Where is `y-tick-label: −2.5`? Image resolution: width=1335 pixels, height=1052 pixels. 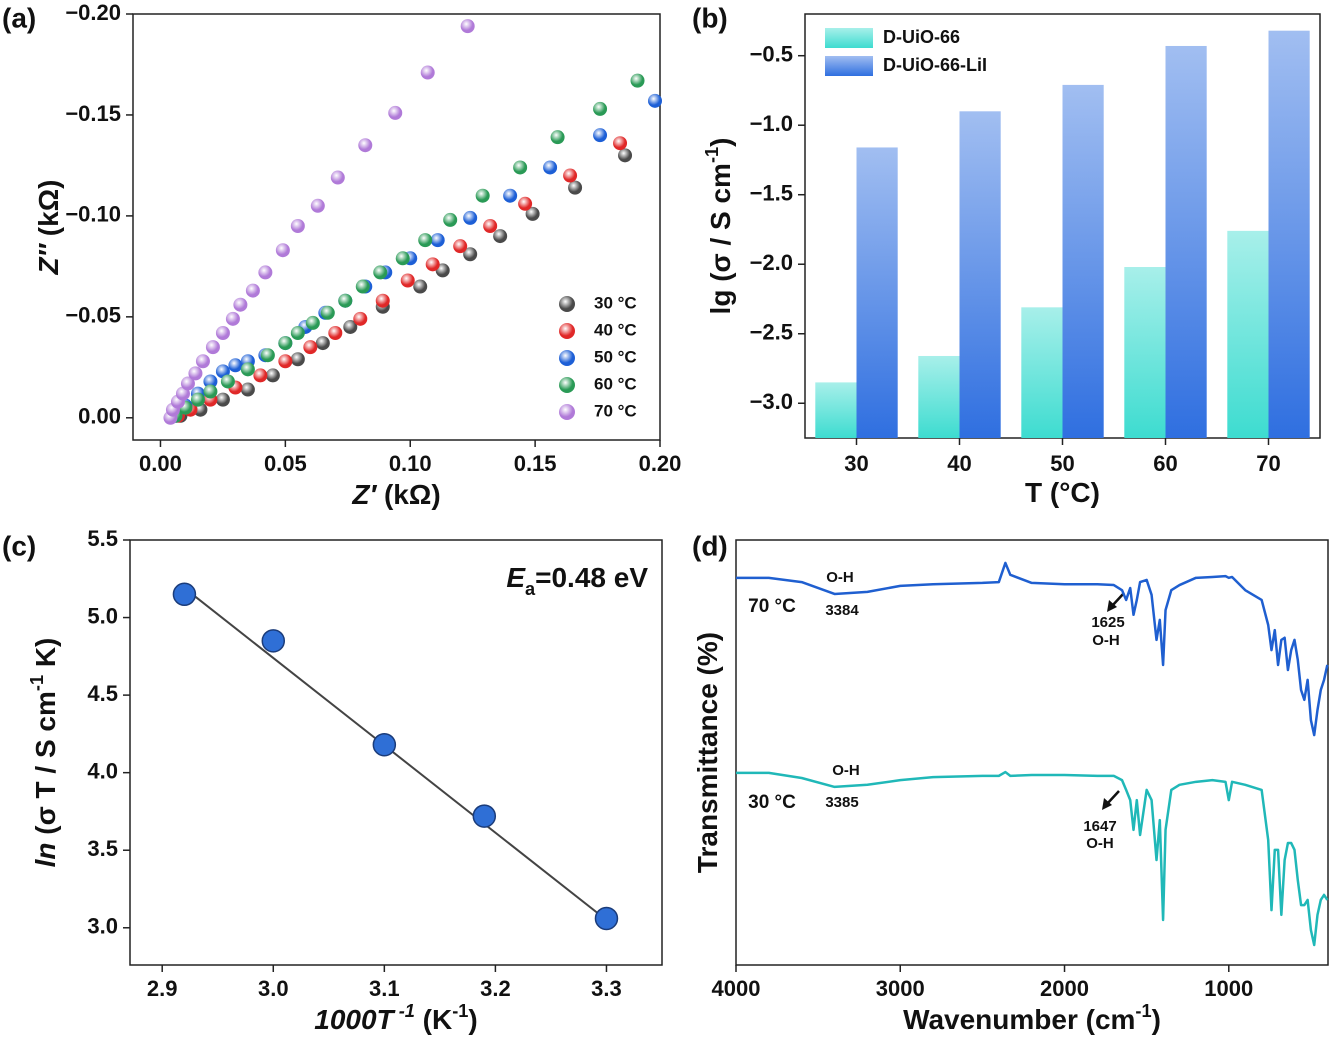
y-tick-label: −2.5 is located at coordinates (771, 332).